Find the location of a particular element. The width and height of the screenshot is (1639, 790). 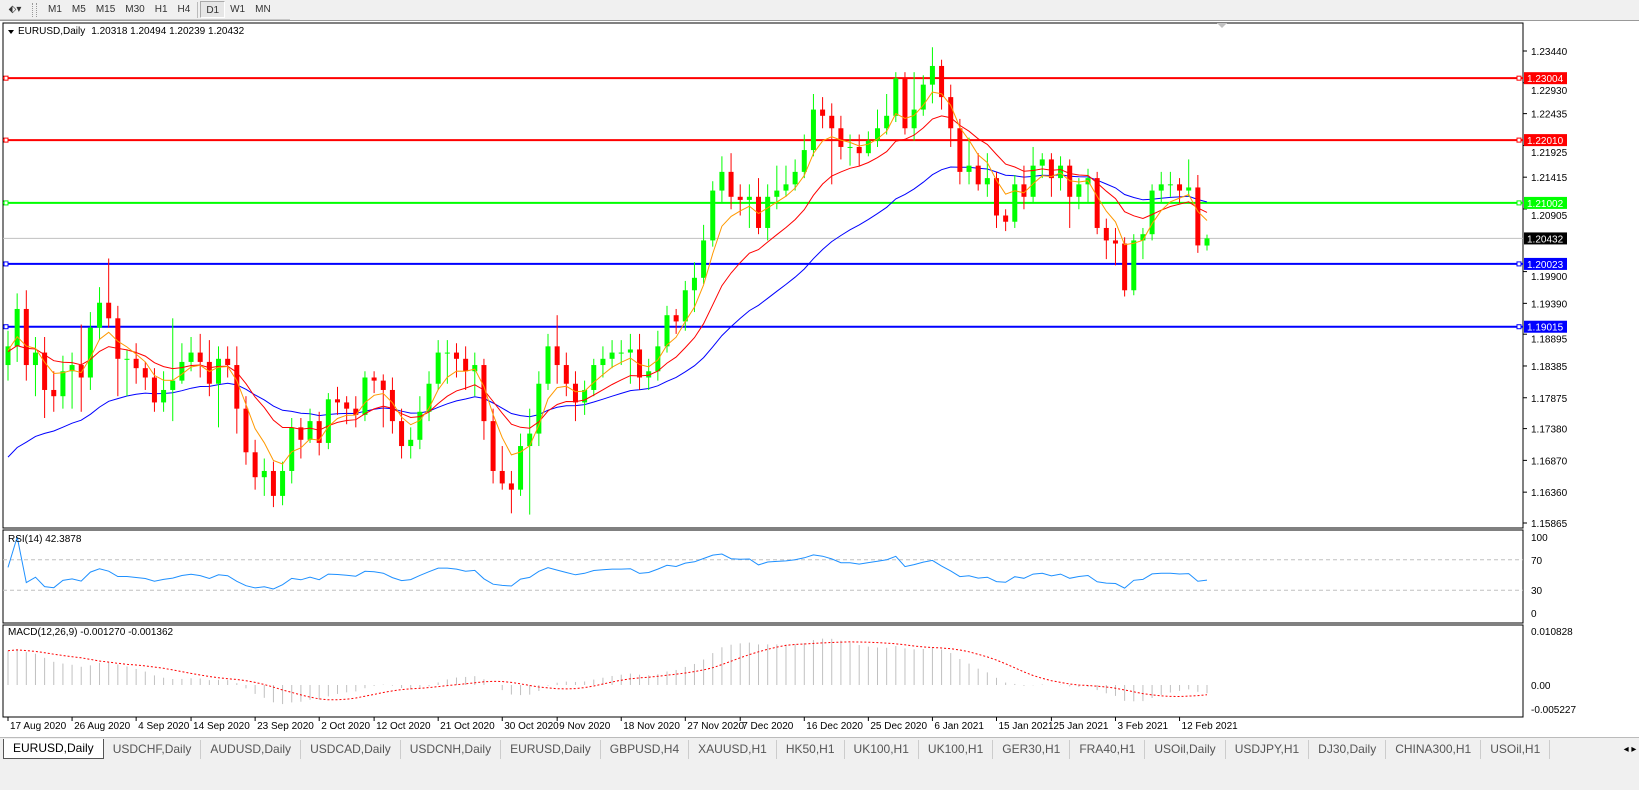

chart-tab: USDCNH,Daily is located at coordinates (451, 749).